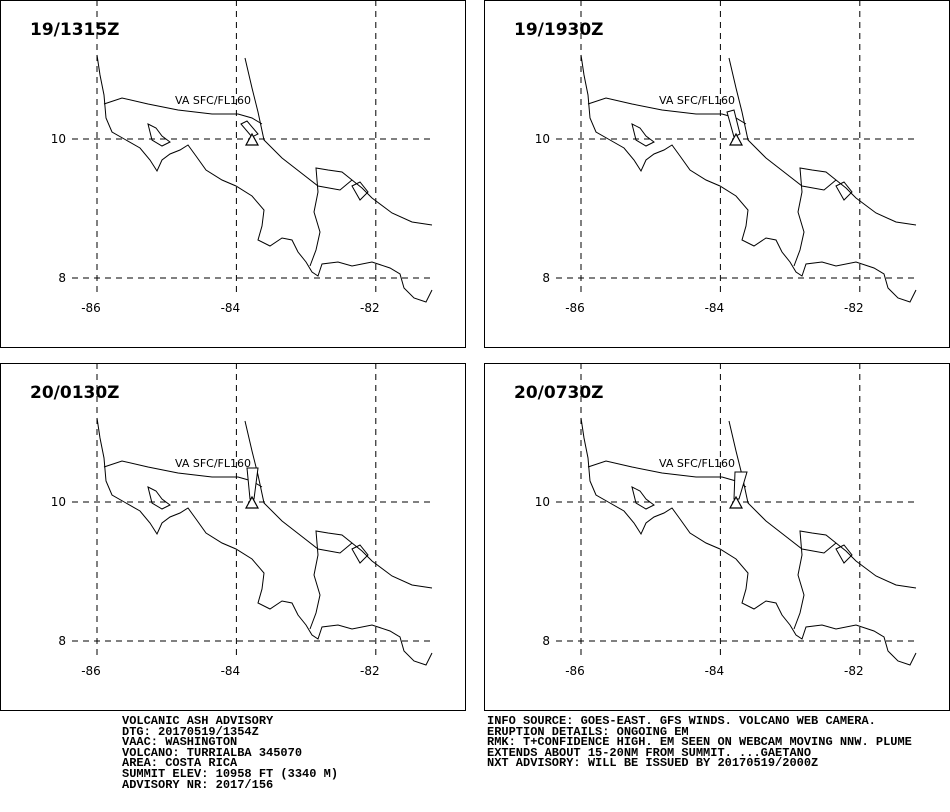  I want to click on advisory-line: DTG: 20170519/1354Z, so click(190, 731).